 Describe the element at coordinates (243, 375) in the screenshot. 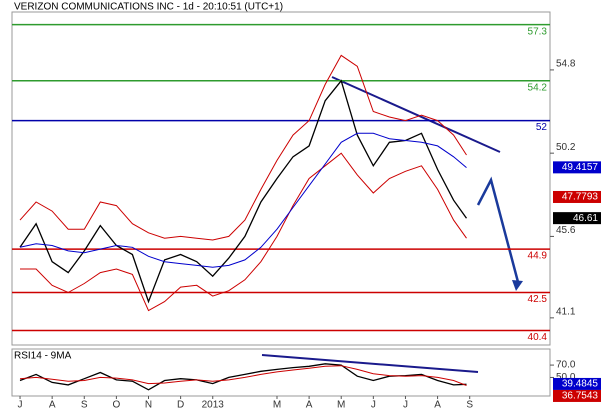

I see `series-line` at that location.